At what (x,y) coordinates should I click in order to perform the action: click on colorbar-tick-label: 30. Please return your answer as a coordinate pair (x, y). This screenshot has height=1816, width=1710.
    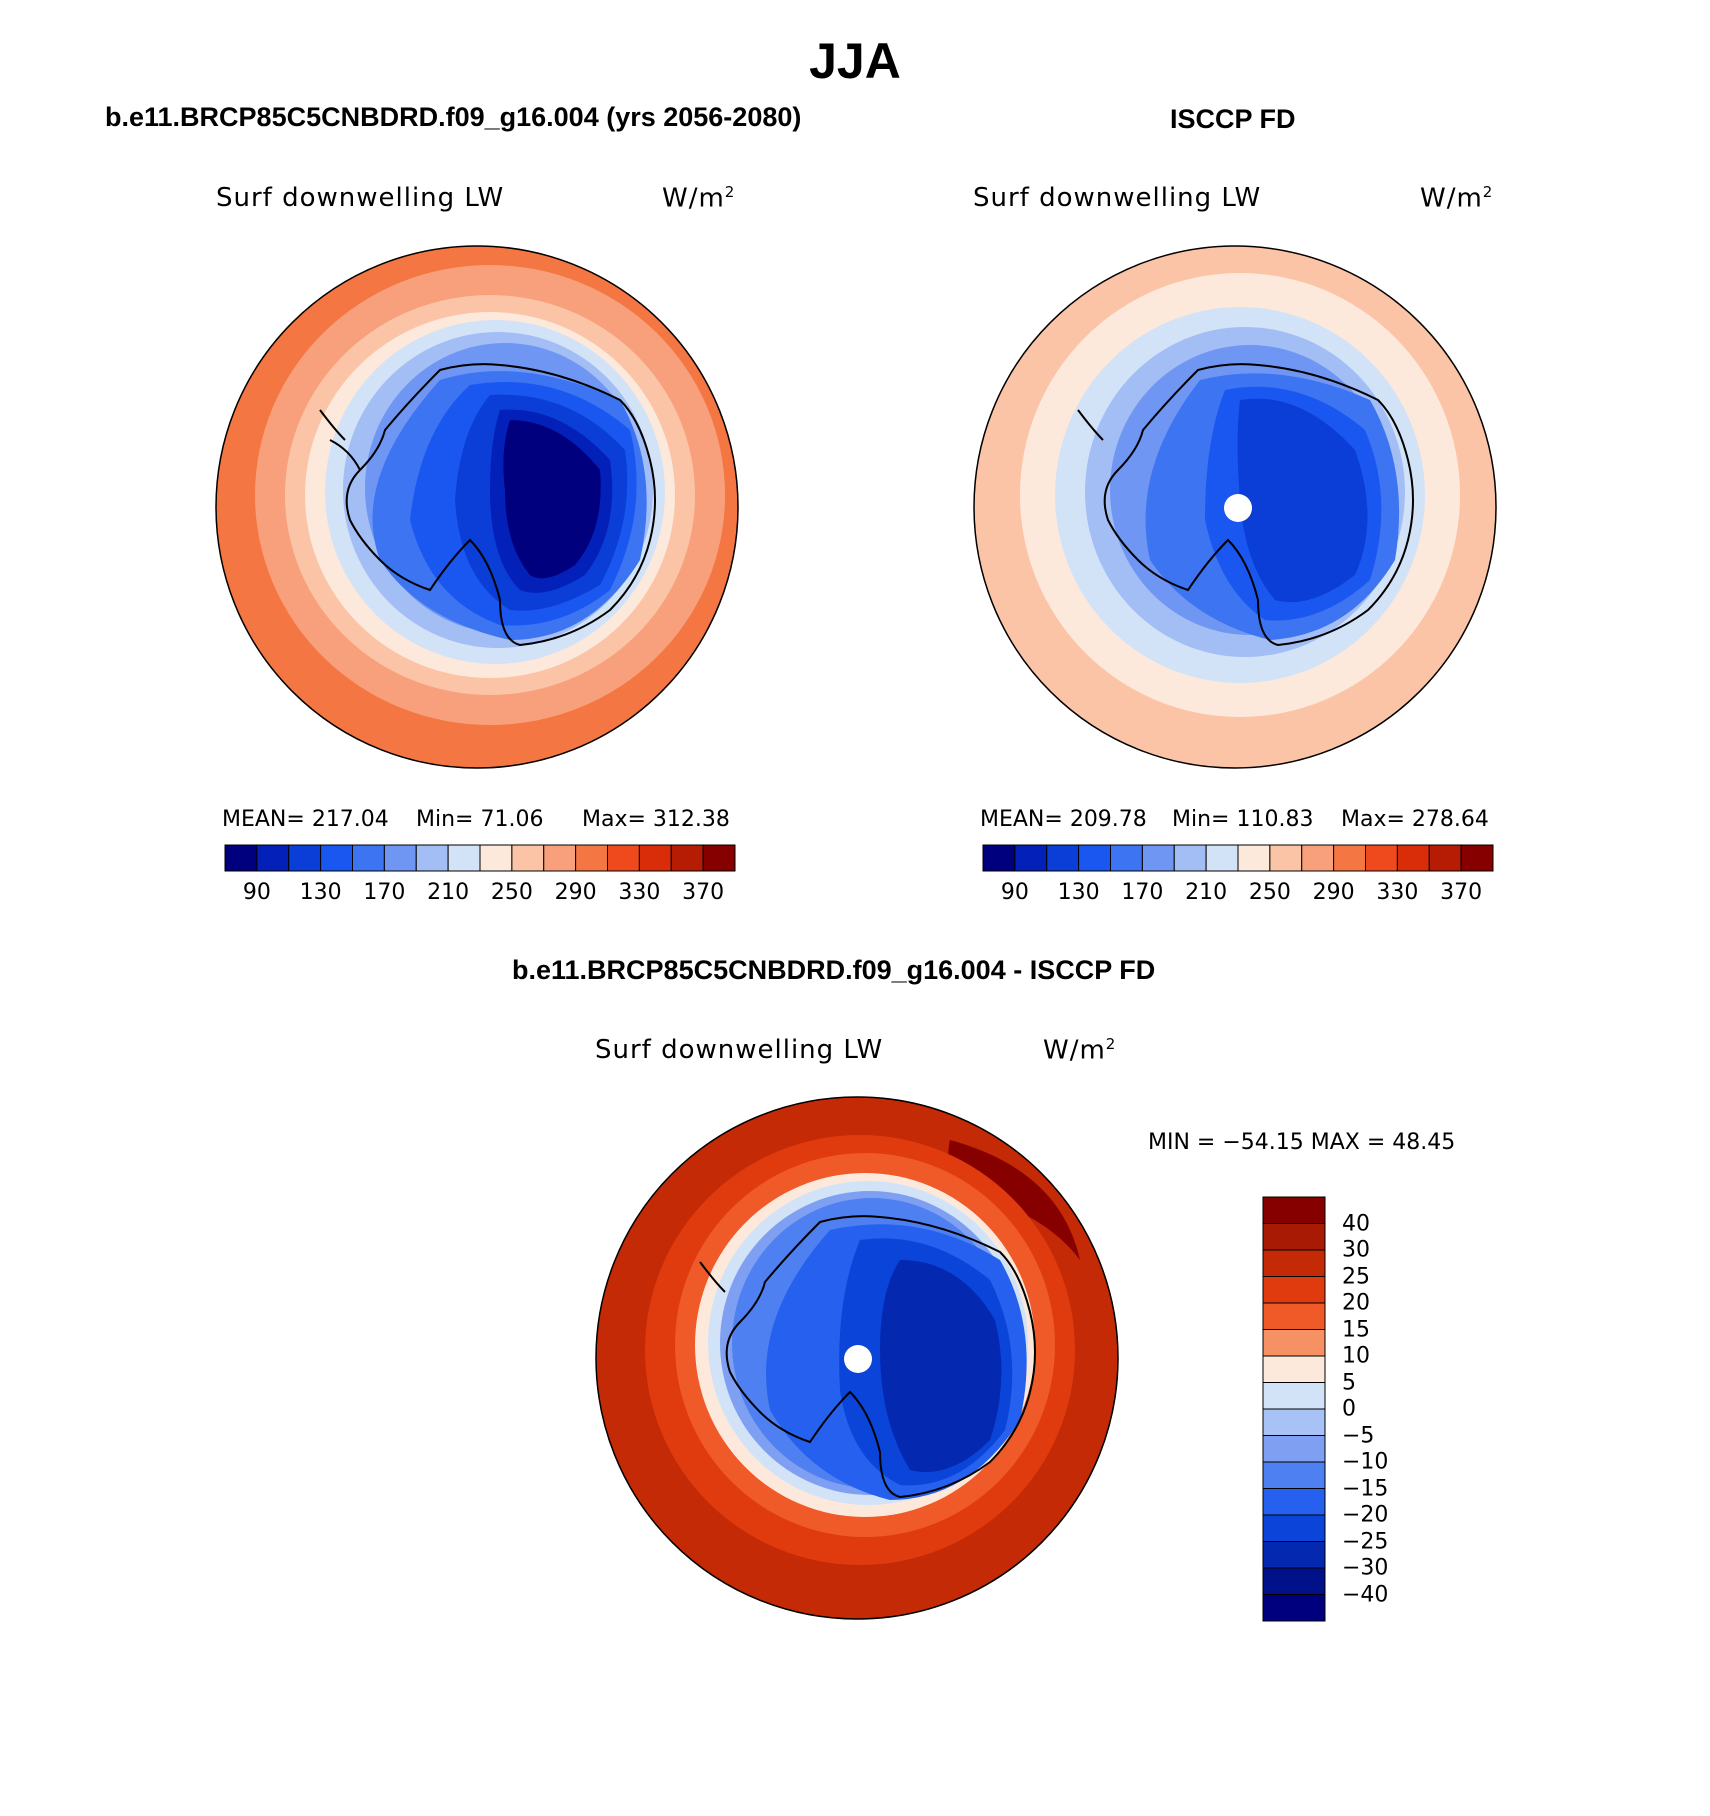
    Looking at the image, I should click on (1356, 1250).